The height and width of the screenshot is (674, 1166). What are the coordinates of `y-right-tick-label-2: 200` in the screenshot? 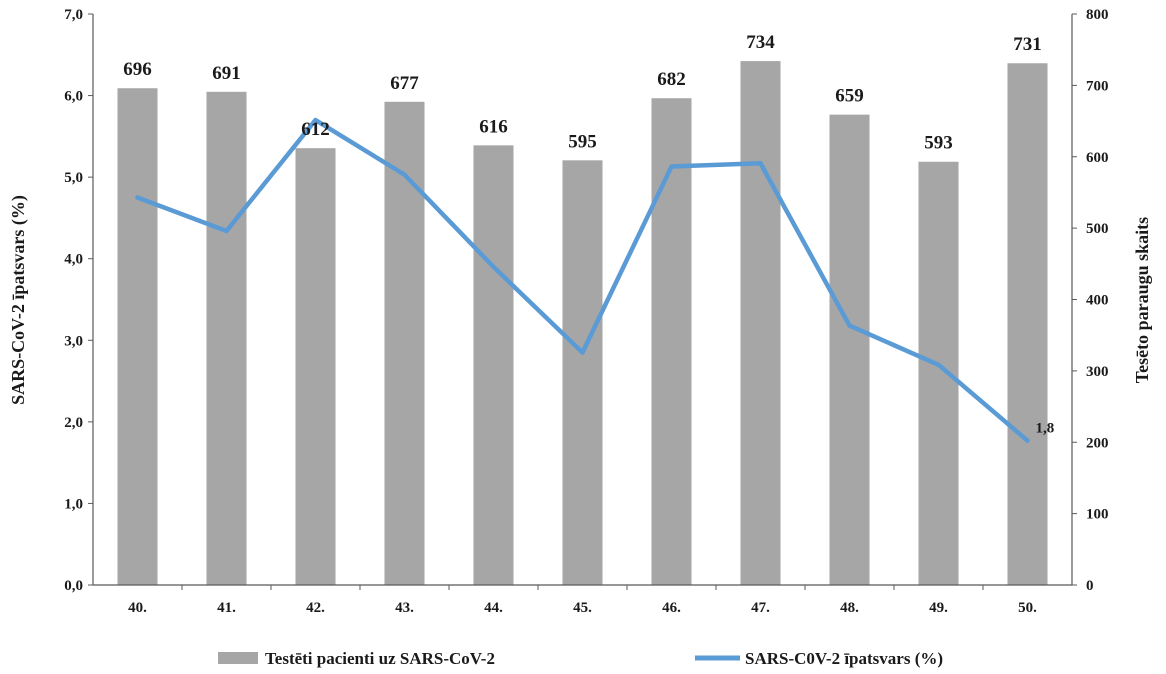 It's located at (1097, 443).